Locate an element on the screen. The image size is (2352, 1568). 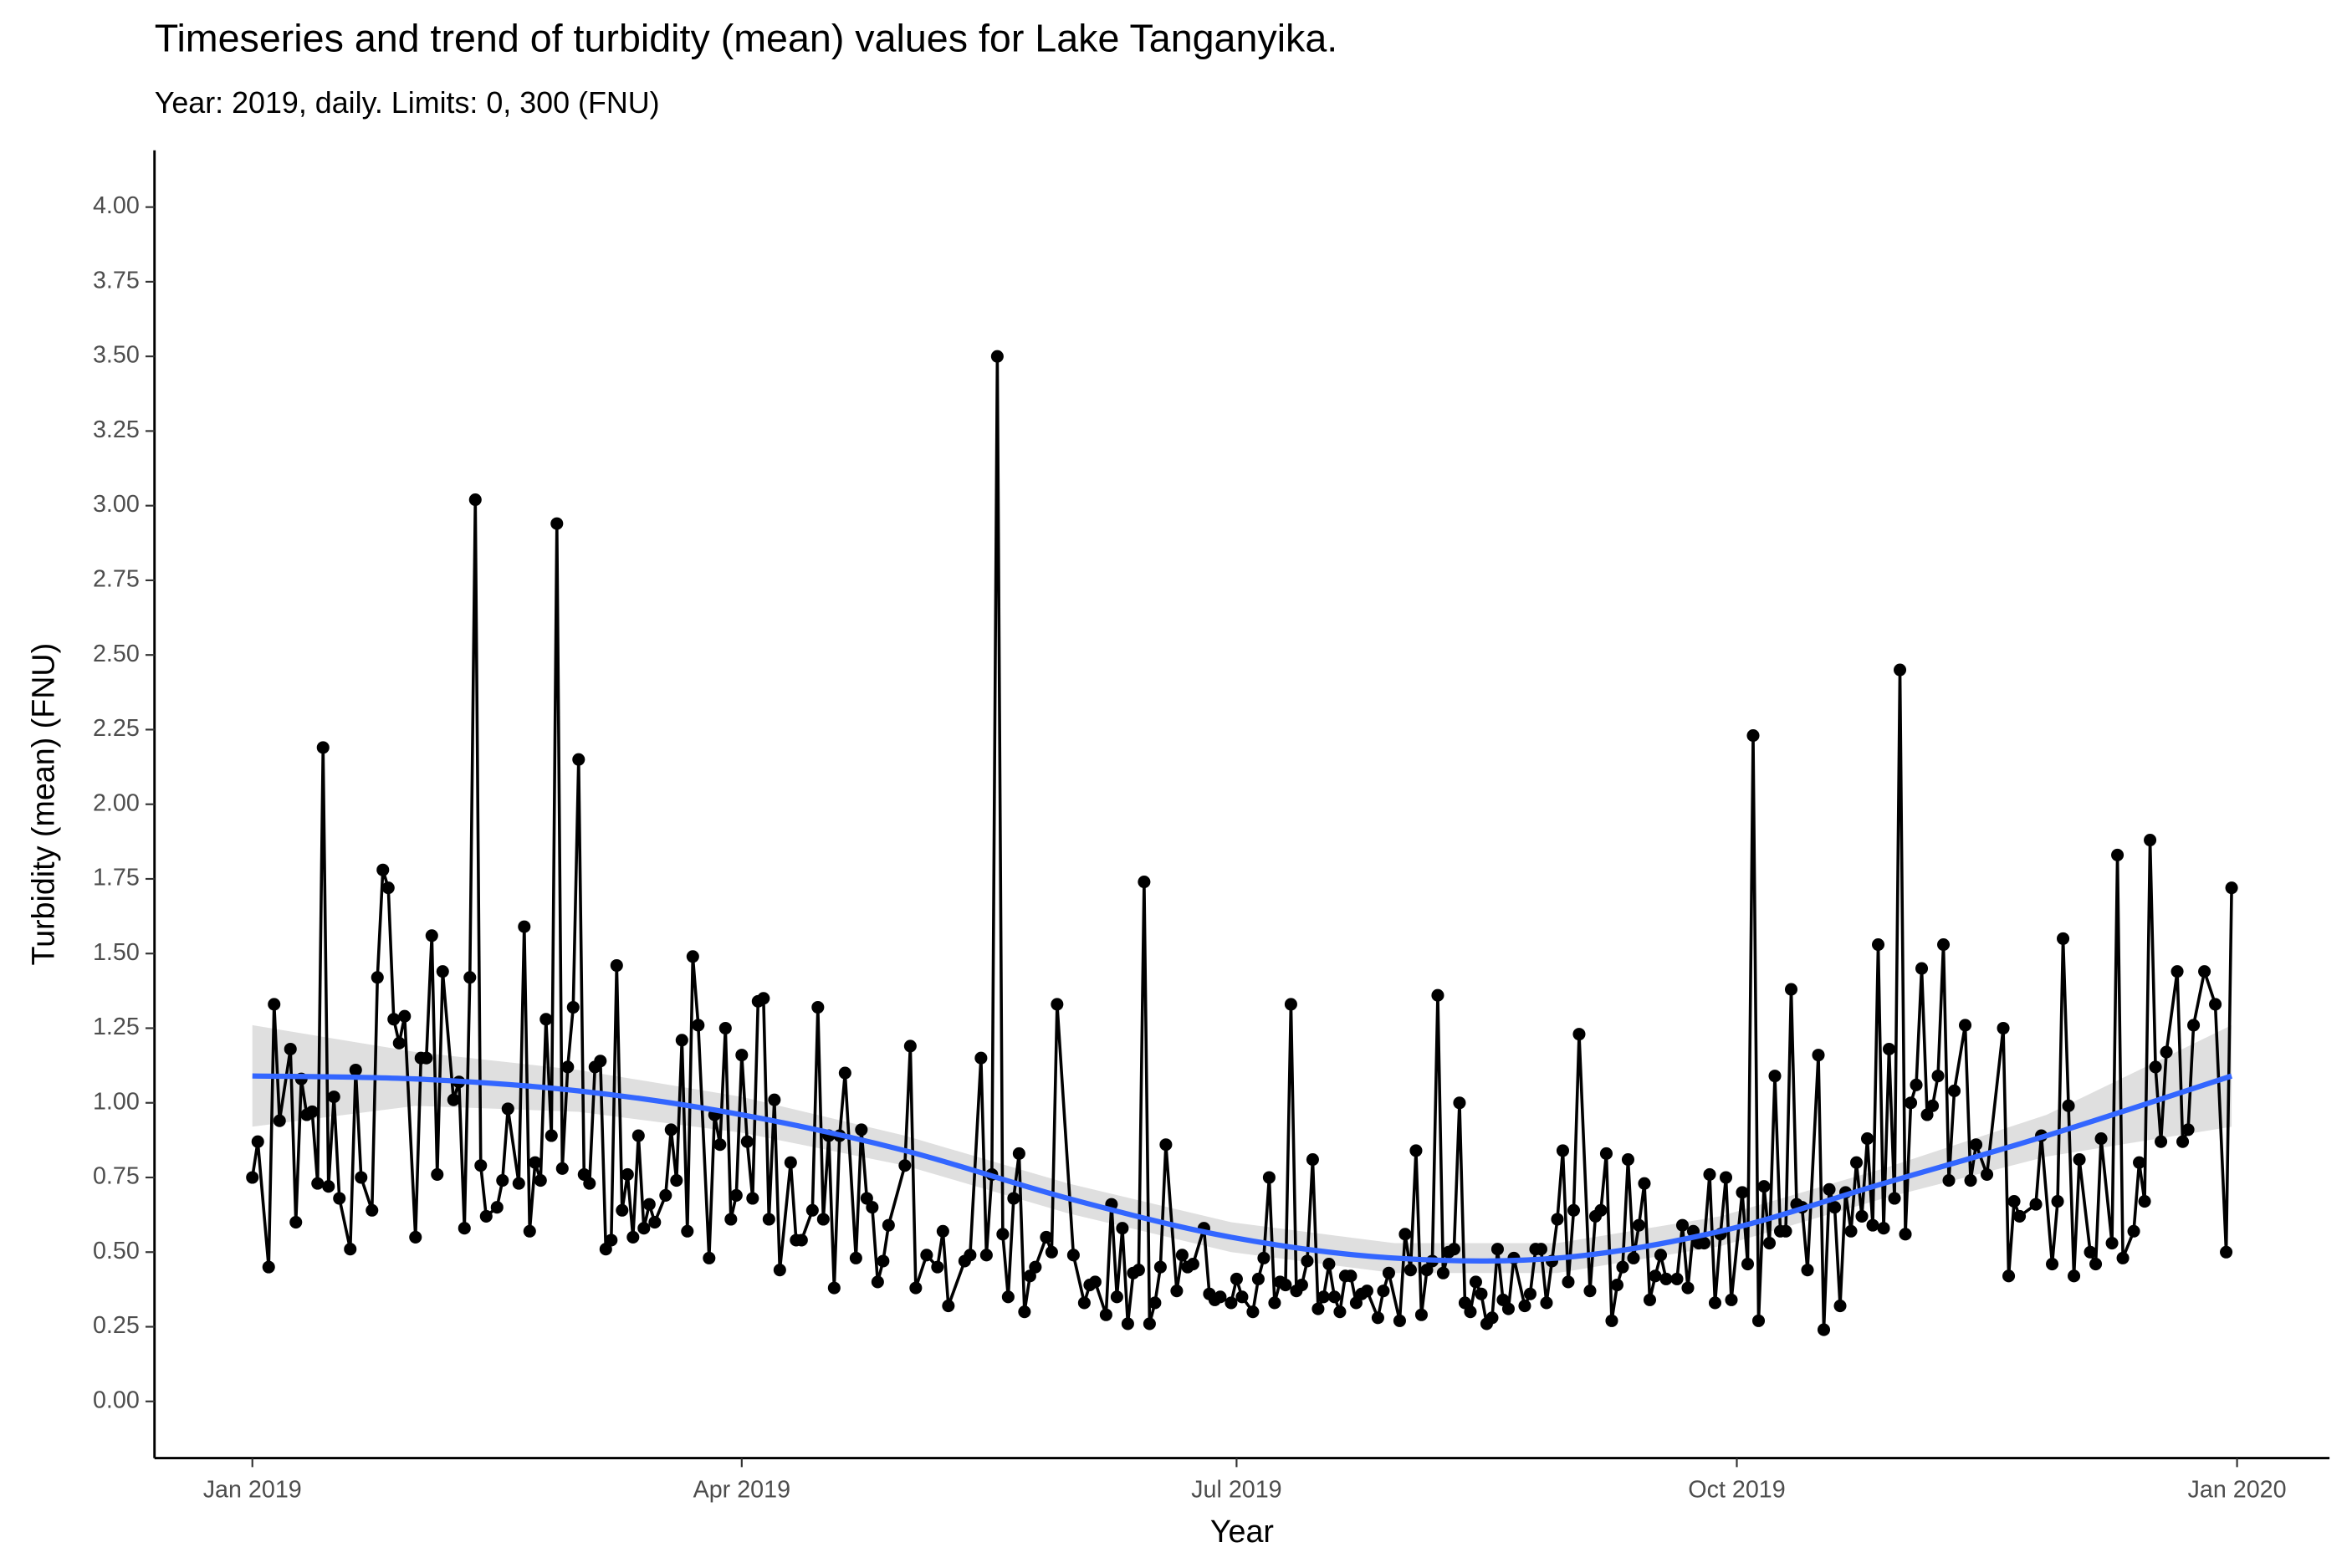
y-tick-label: 1.75 is located at coordinates (116, 878).